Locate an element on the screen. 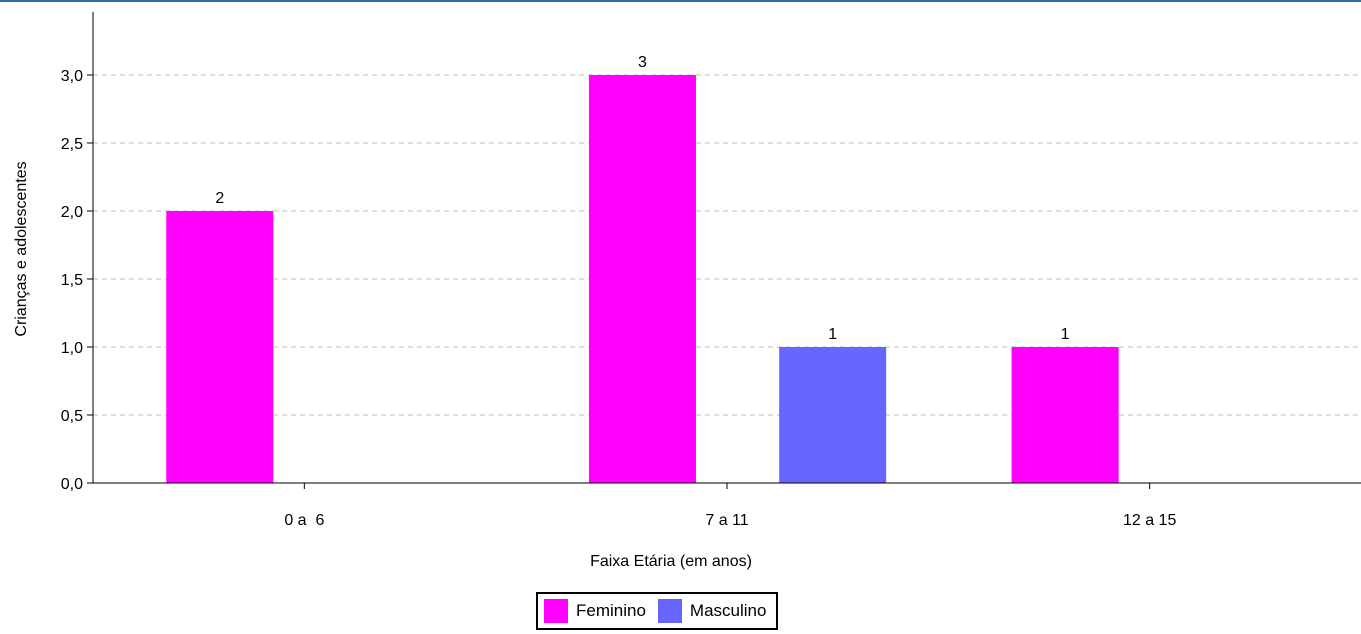  x-tick-label: 12 a 15 is located at coordinates (1149, 520).